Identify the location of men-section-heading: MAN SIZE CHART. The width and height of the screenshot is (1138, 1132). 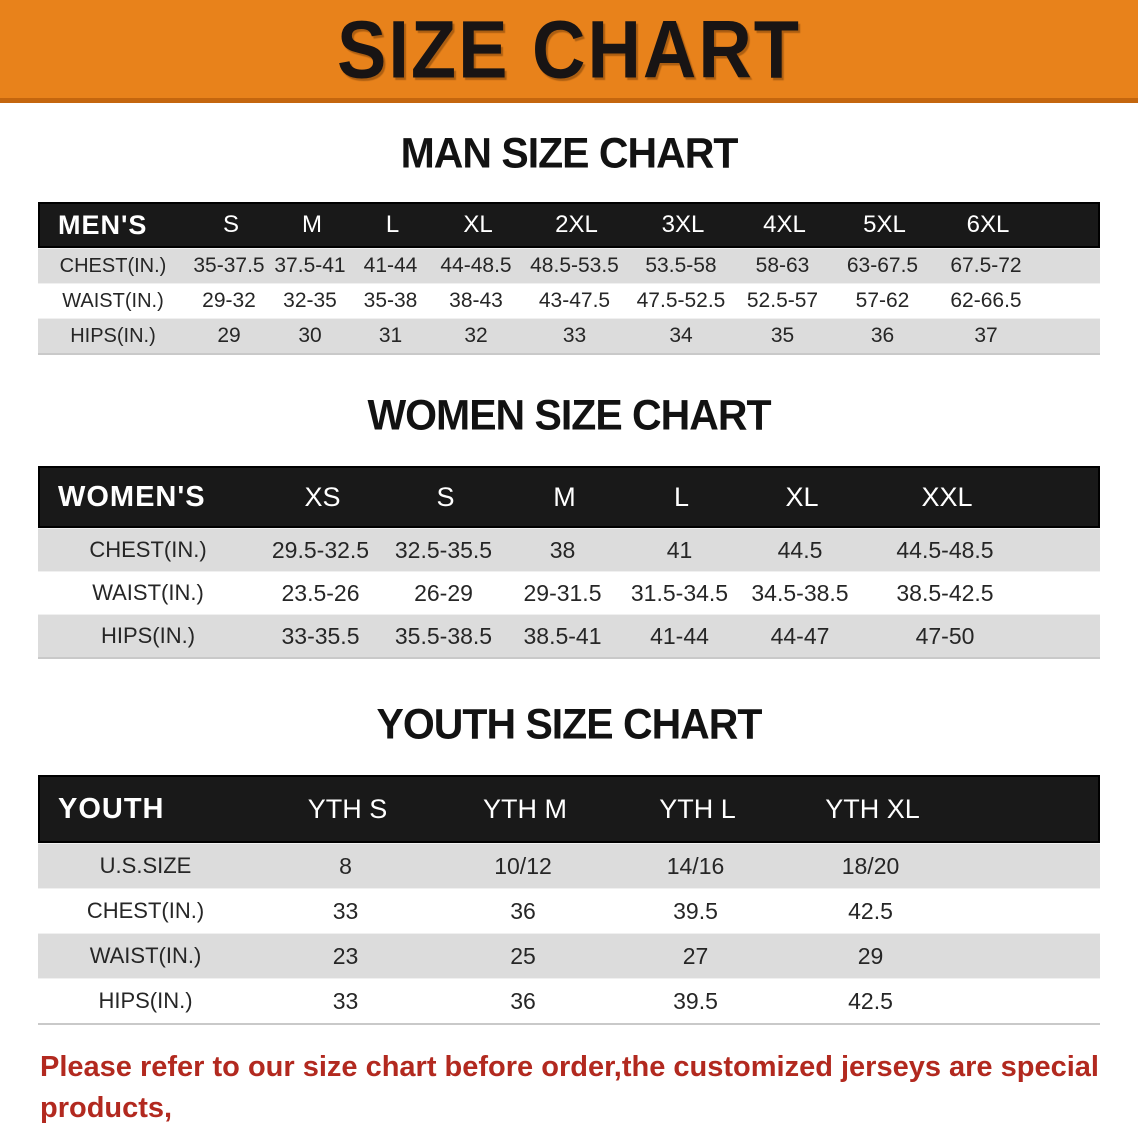
(569, 153).